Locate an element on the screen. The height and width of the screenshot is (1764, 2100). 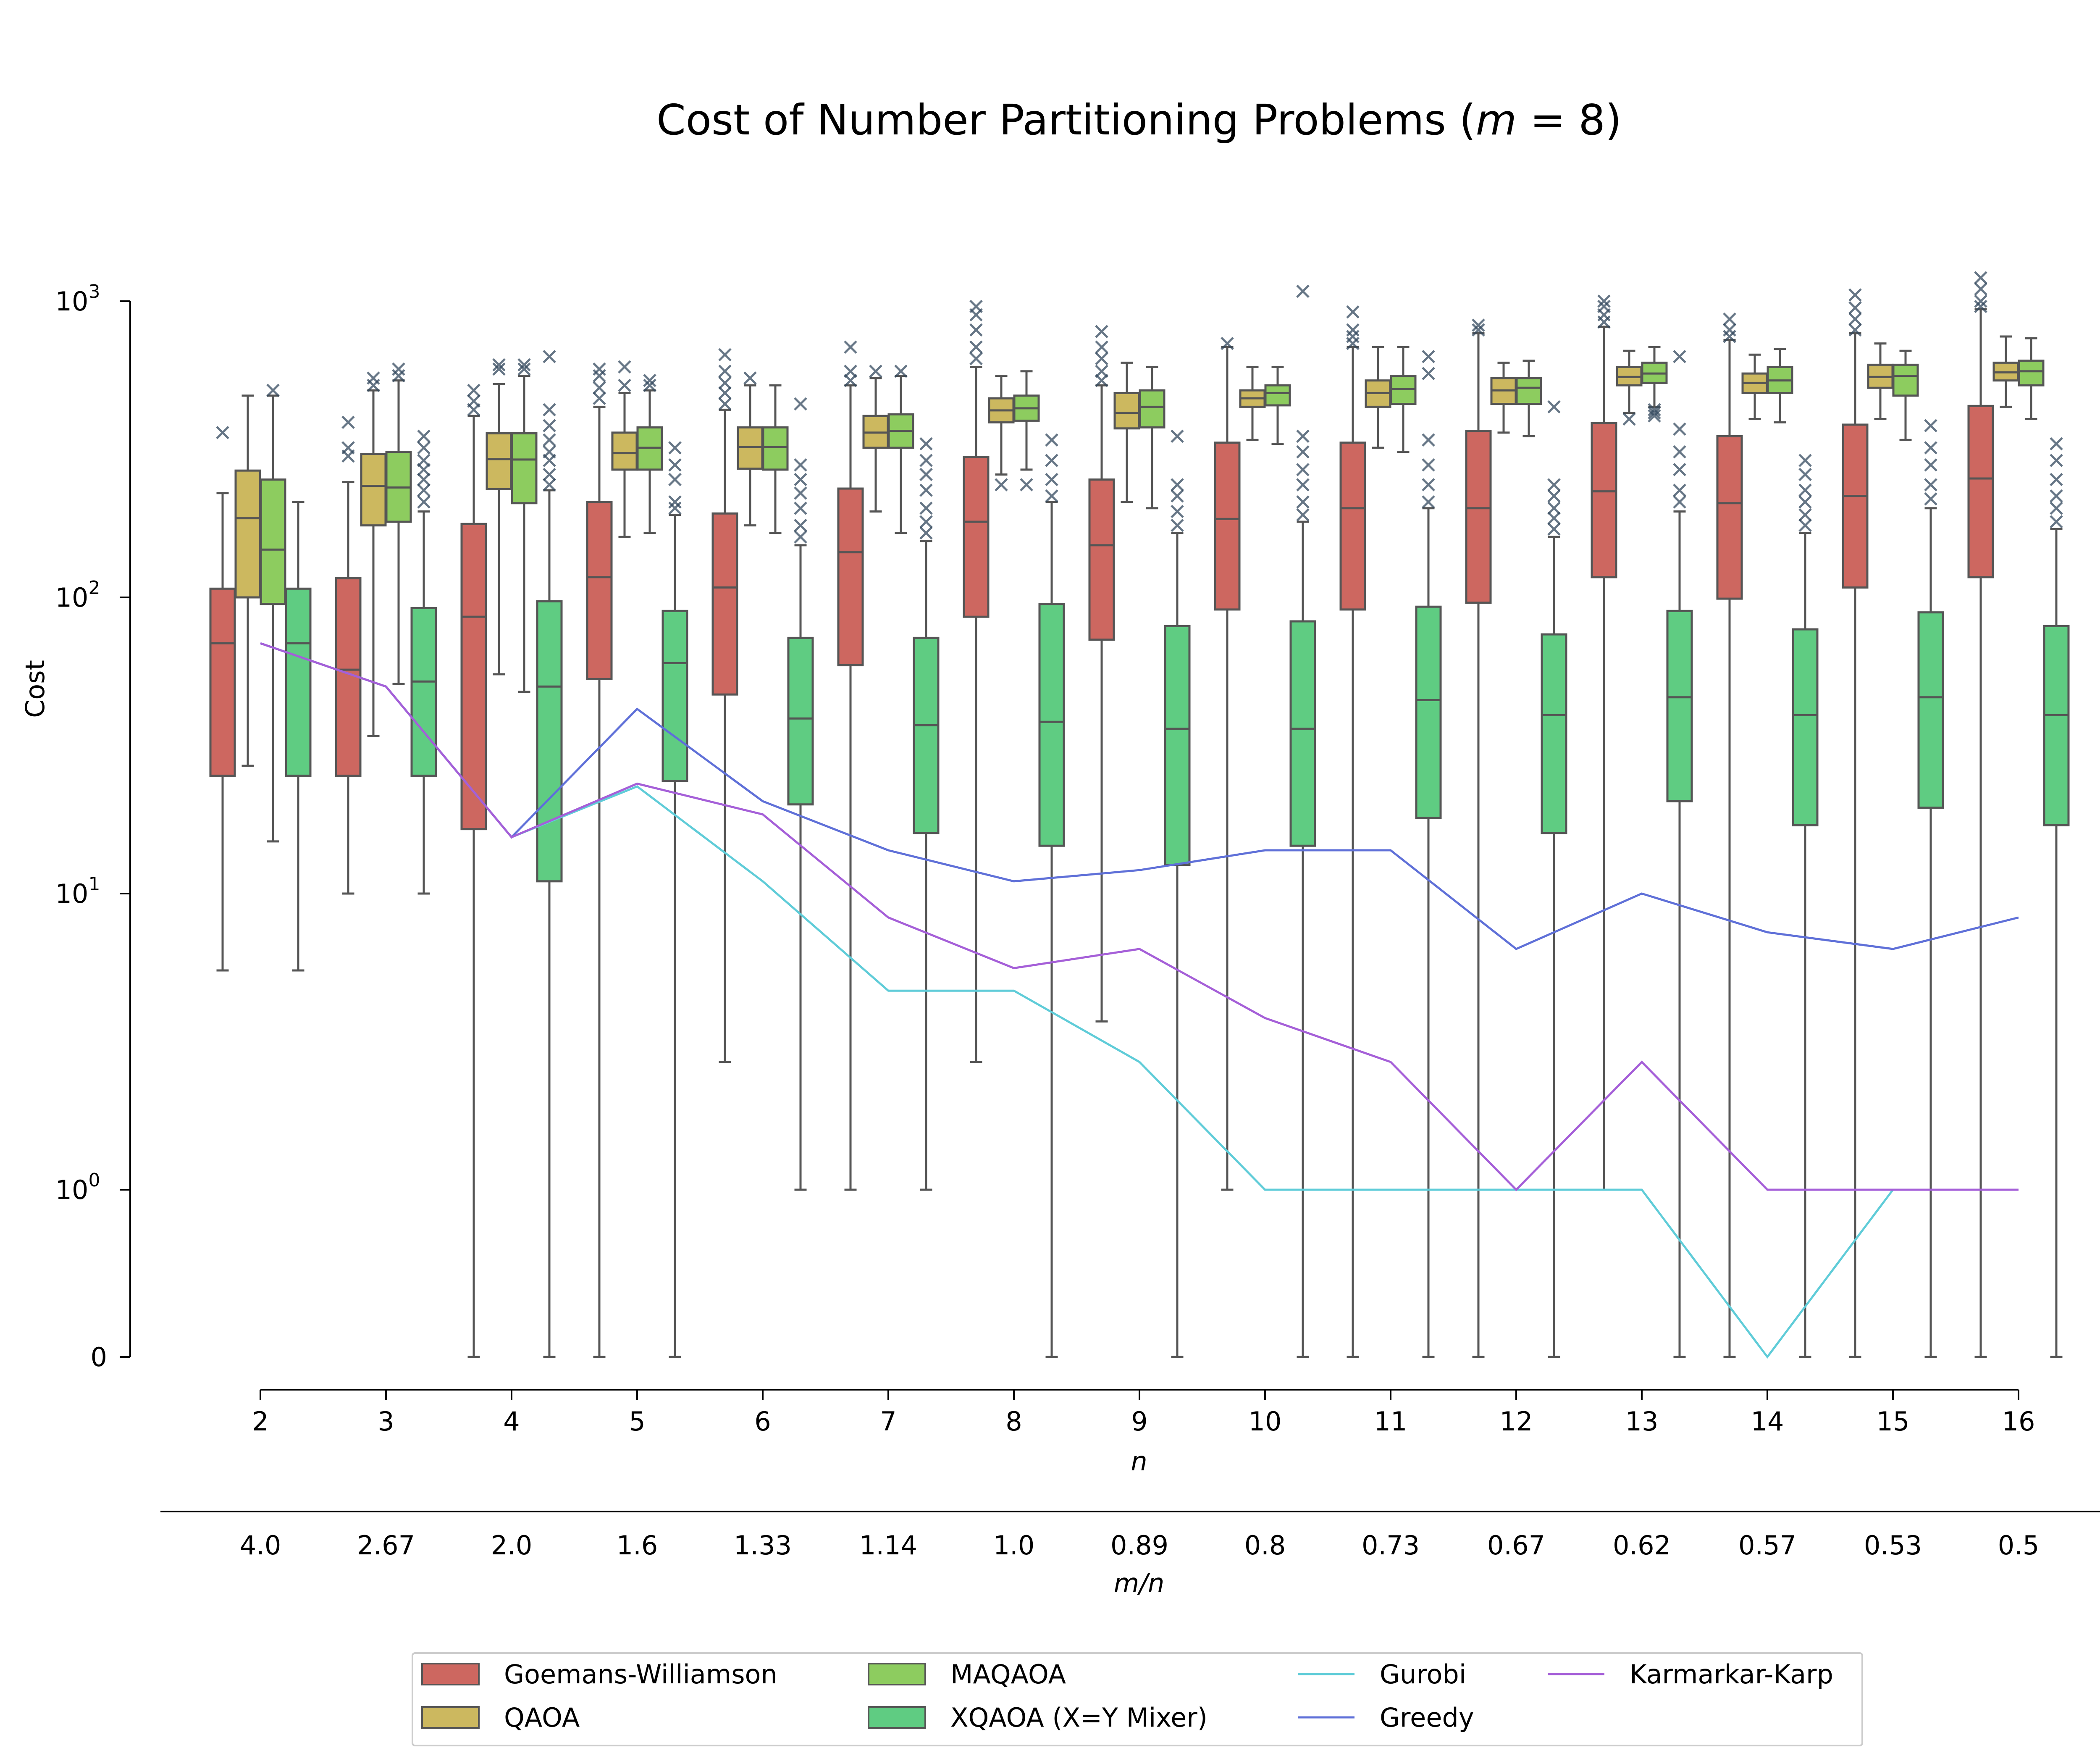
x-tick-label: 15 is located at coordinates (1893, 1421).